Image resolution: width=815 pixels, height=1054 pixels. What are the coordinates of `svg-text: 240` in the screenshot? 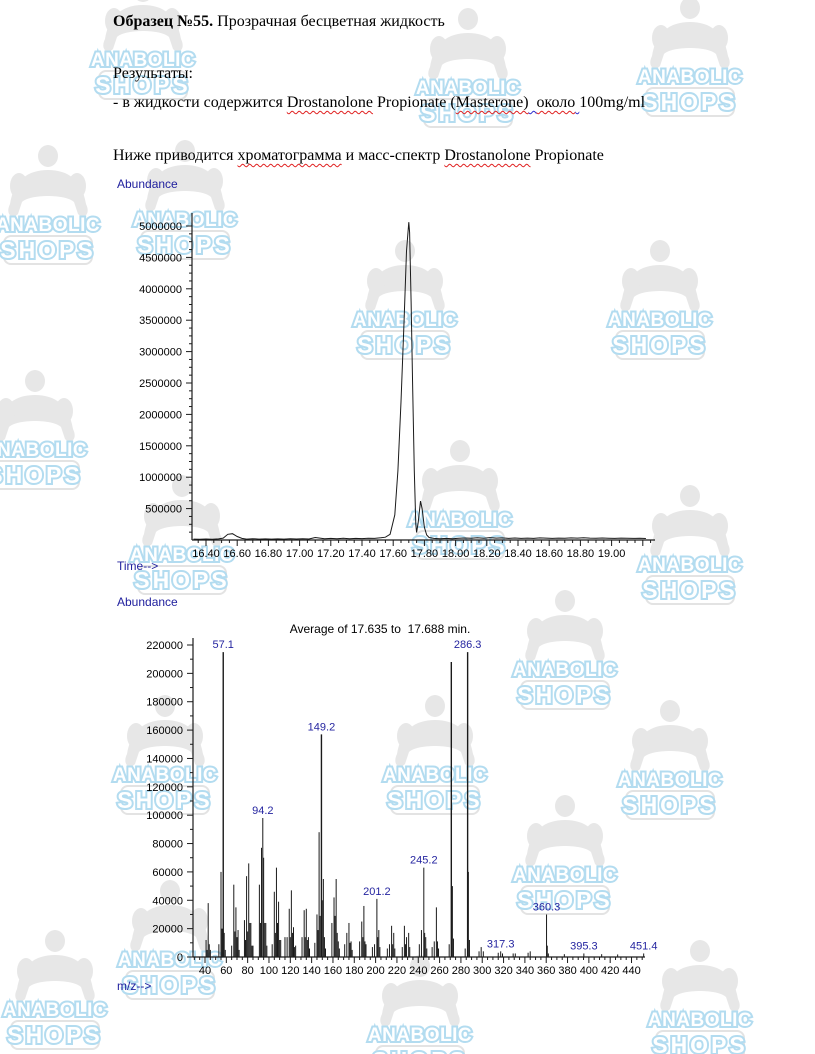 It's located at (418, 971).